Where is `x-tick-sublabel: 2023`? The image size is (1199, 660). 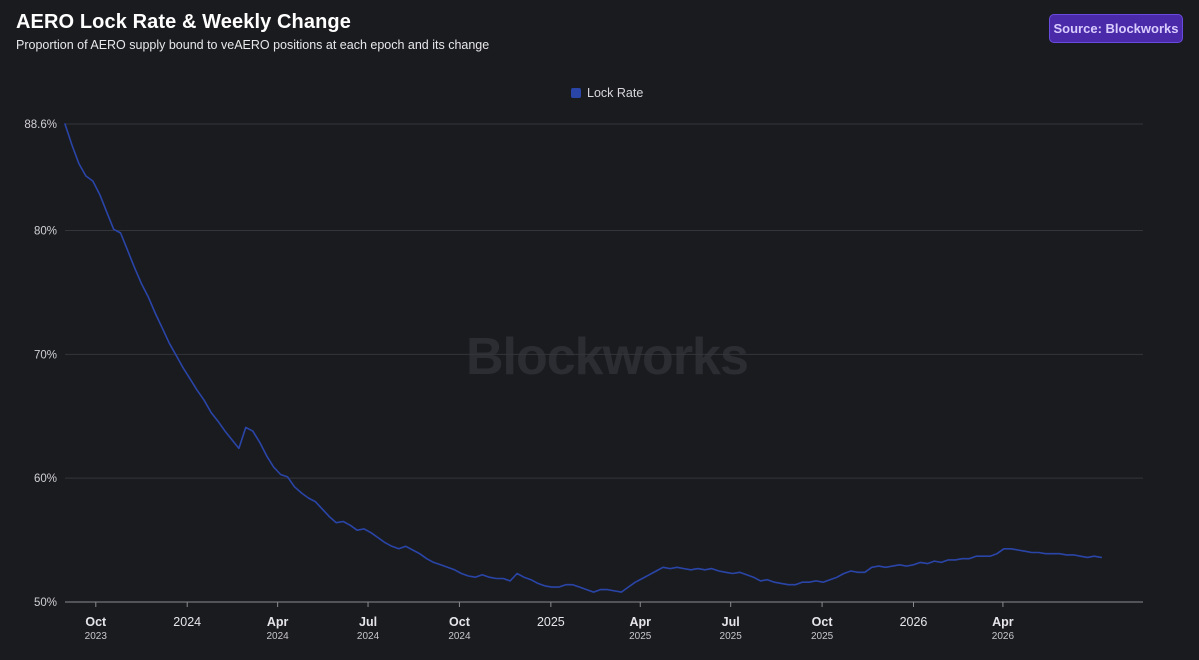 x-tick-sublabel: 2023 is located at coordinates (96, 636).